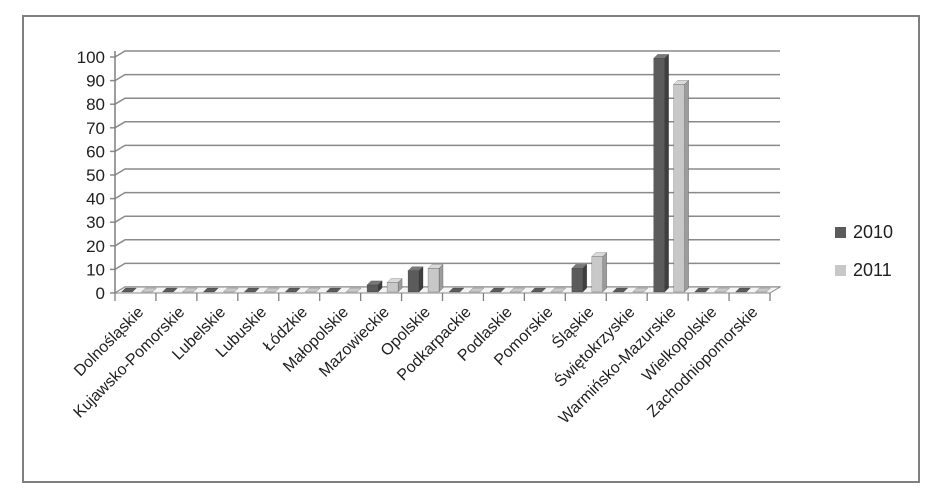 The image size is (941, 504). What do you see at coordinates (91, 57) in the screenshot?
I see `y-tick-label: 100` at bounding box center [91, 57].